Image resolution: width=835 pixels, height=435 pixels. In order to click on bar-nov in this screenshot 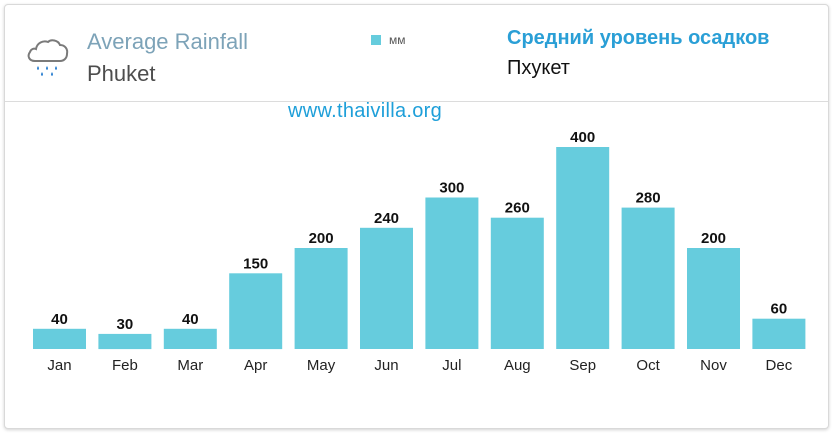, I will do `click(713, 298)`.